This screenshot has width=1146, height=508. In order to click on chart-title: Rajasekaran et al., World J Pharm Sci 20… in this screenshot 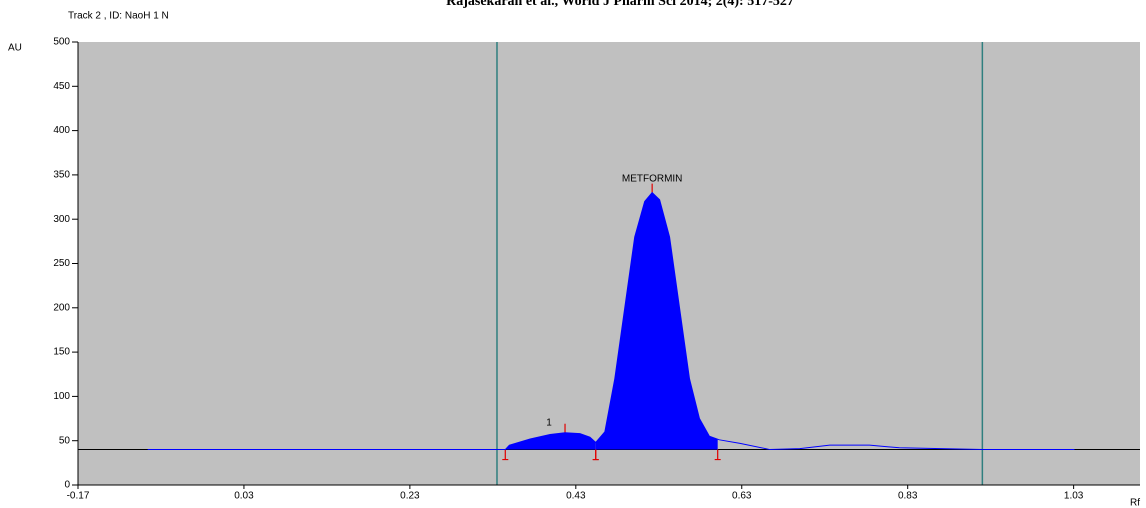, I will do `click(620, 4)`.